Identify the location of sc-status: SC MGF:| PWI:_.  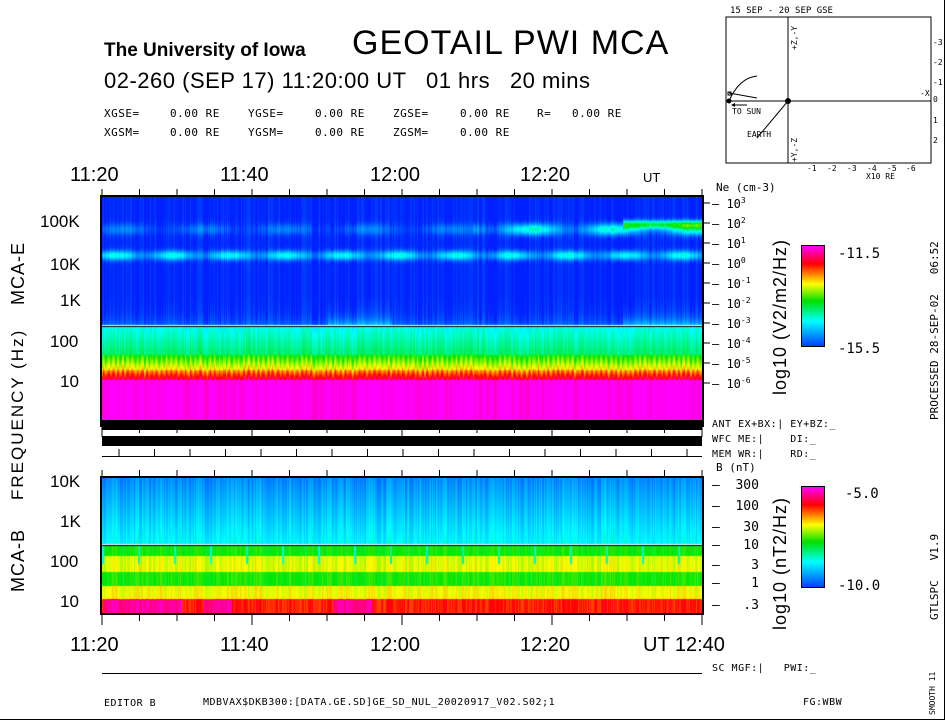
(764, 668).